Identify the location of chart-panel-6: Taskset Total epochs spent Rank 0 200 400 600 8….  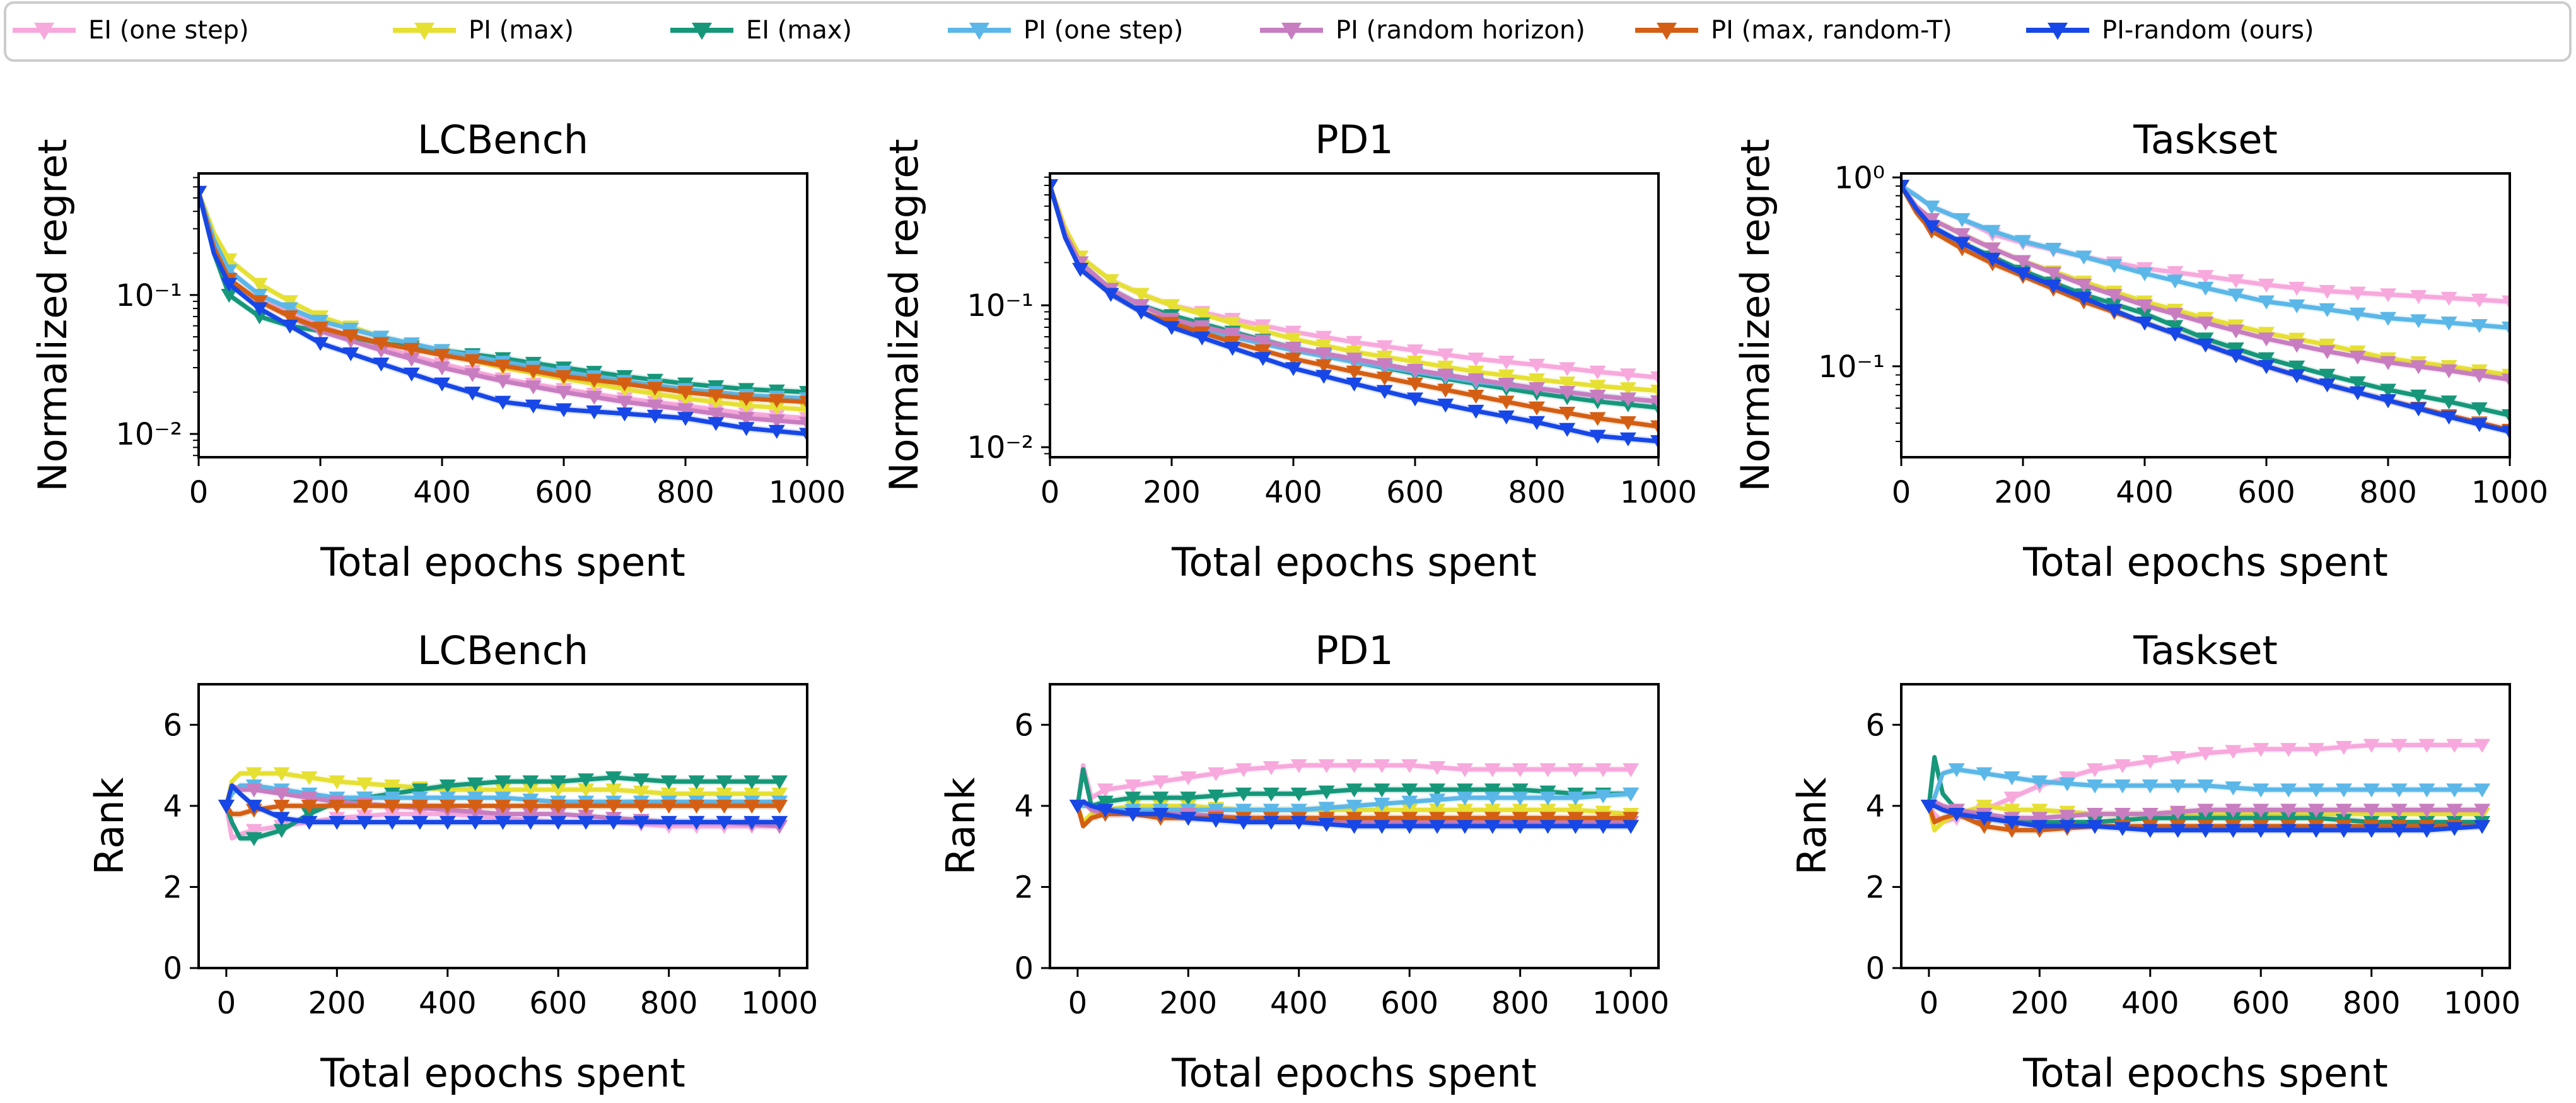
(2155, 862).